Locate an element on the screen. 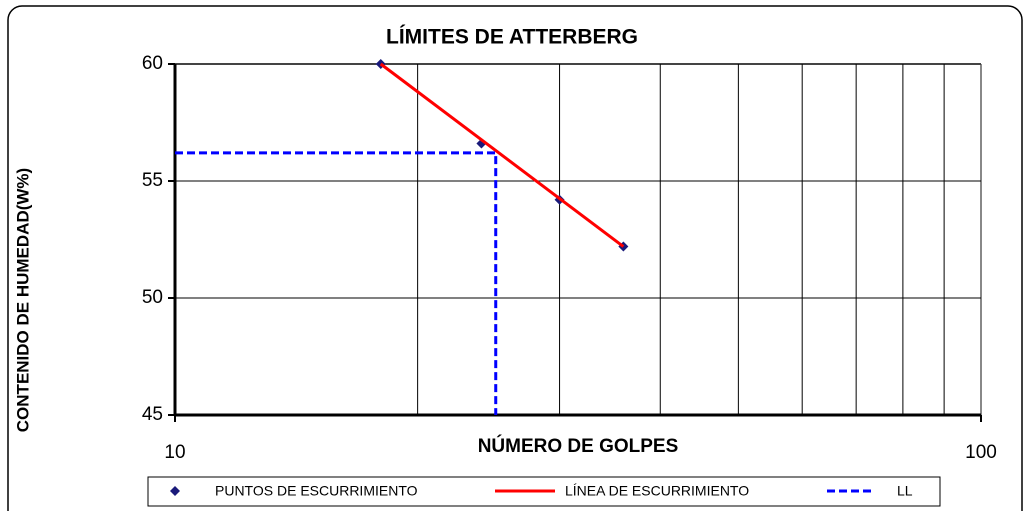  y-tick-label: 50 is located at coordinates (152, 297).